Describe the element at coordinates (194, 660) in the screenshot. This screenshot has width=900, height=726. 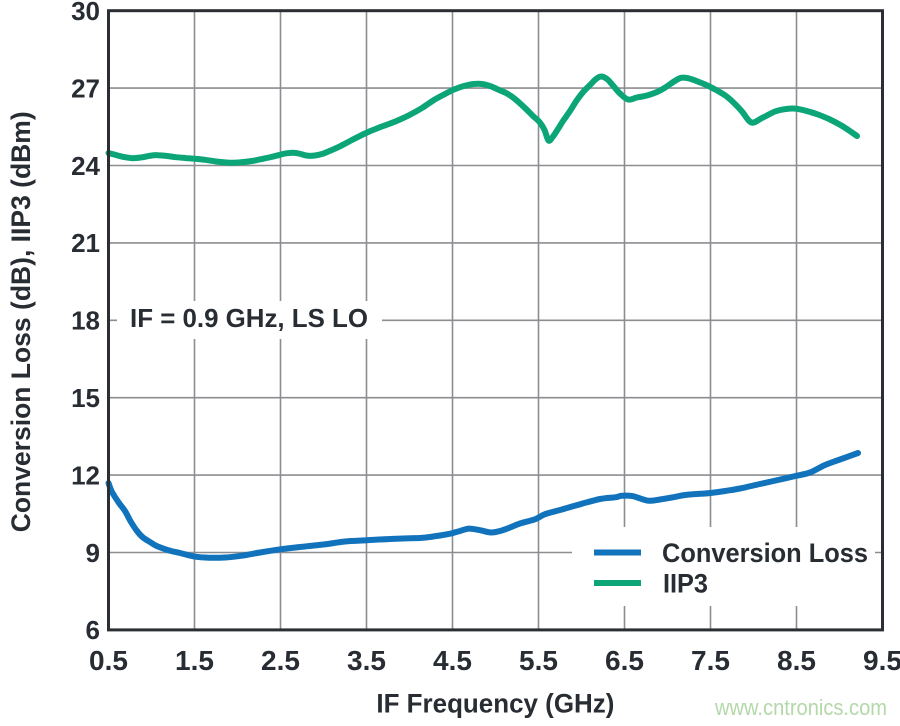
I see `svg-text: 1.5` at that location.